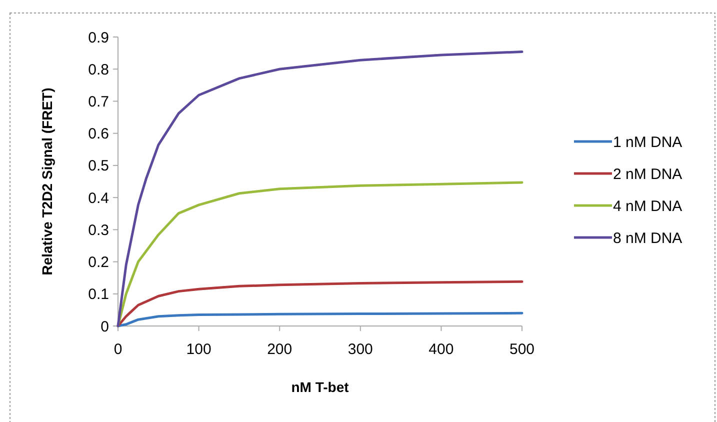 This screenshot has width=717, height=422. What do you see at coordinates (98, 198) in the screenshot?
I see `y-tick-label: 0.4` at bounding box center [98, 198].